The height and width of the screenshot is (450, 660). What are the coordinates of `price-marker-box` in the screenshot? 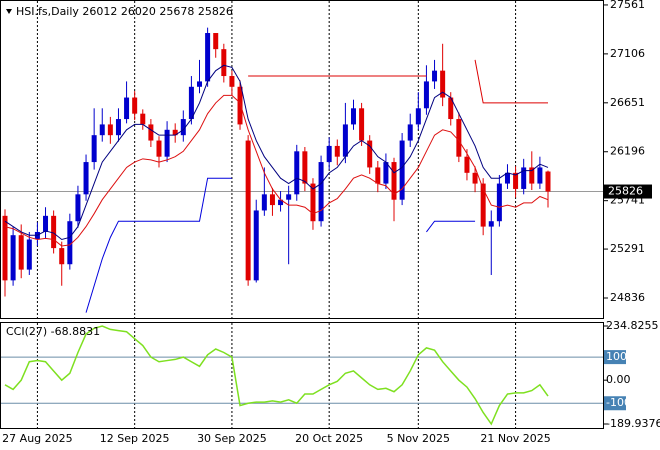 It's located at (628, 191).